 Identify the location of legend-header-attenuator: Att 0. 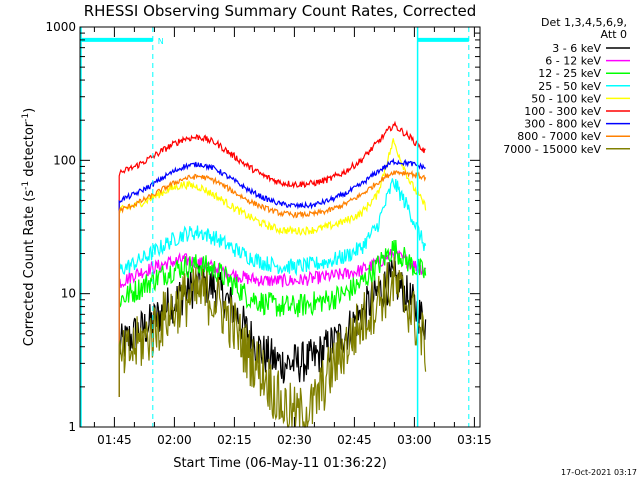
(614, 34).